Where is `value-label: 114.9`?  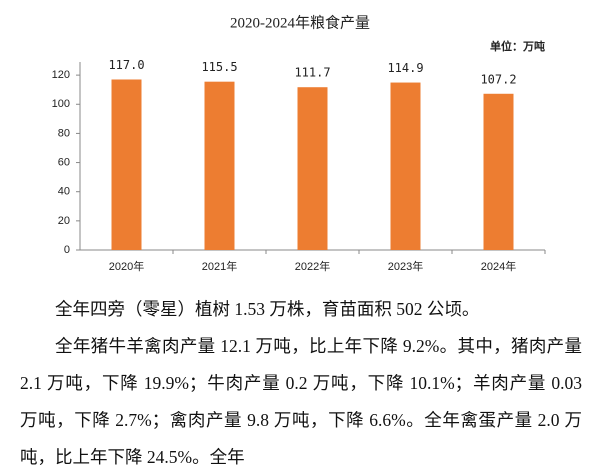 value-label: 114.9 is located at coordinates (405, 68).